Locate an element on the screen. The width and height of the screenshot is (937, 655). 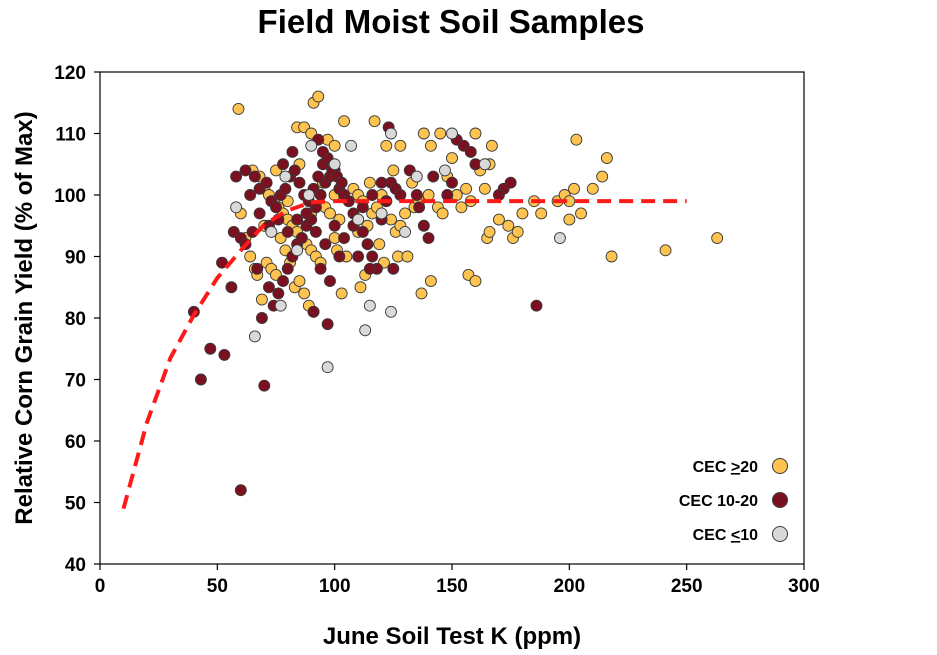
legend-label: CEC <10 is located at coordinates (725, 535).